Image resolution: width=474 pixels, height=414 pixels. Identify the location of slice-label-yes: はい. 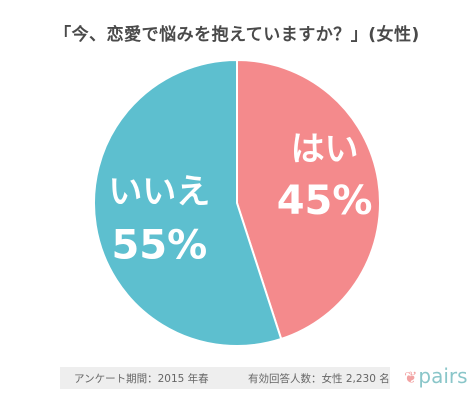
(325, 150).